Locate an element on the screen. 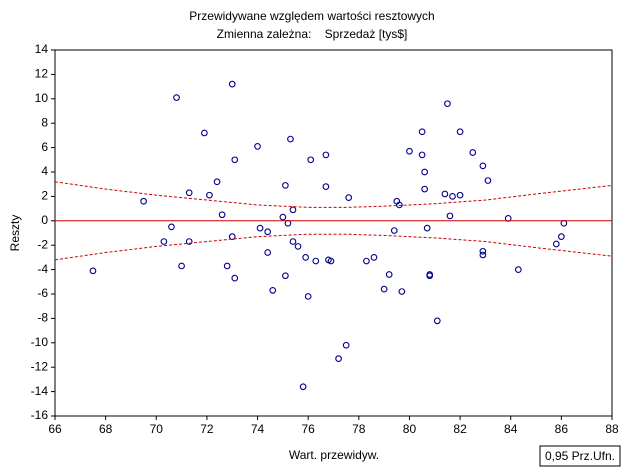 The height and width of the screenshot is (468, 624). y-tick-label: 8 is located at coordinates (44, 122).